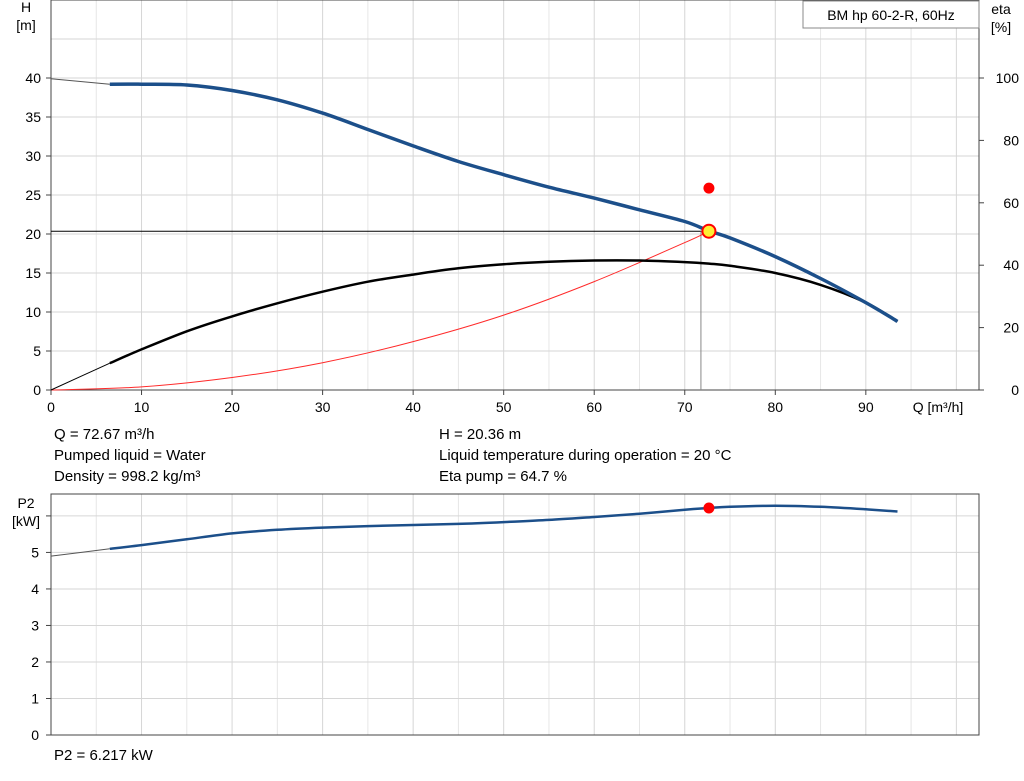 This screenshot has width=1024, height=781. I want to click on y-right-tick-label: 0, so click(1015, 390).